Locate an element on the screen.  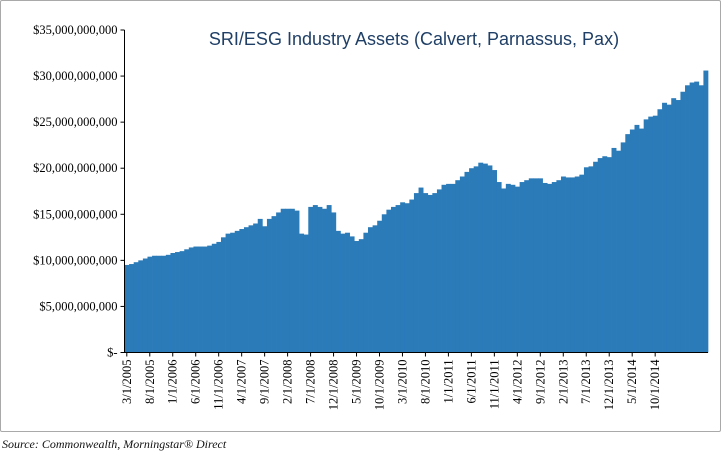
y-tick-label: $20,000,000,000 is located at coordinates (75, 168).